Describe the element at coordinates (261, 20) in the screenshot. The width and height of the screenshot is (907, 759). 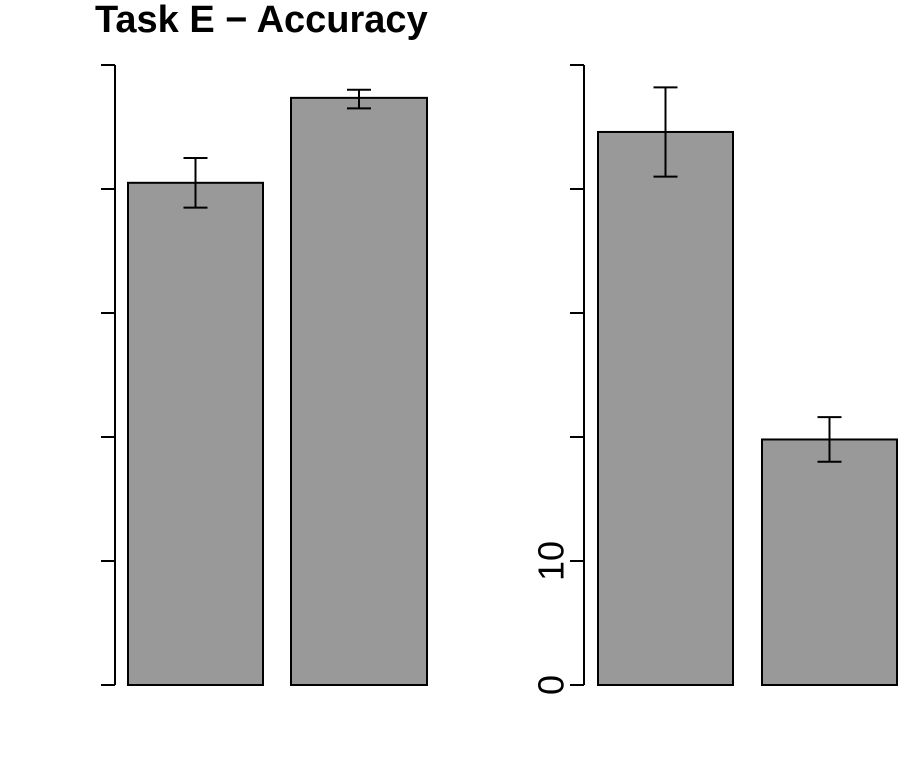
I see `chart-title: Task E − Accuracy` at that location.